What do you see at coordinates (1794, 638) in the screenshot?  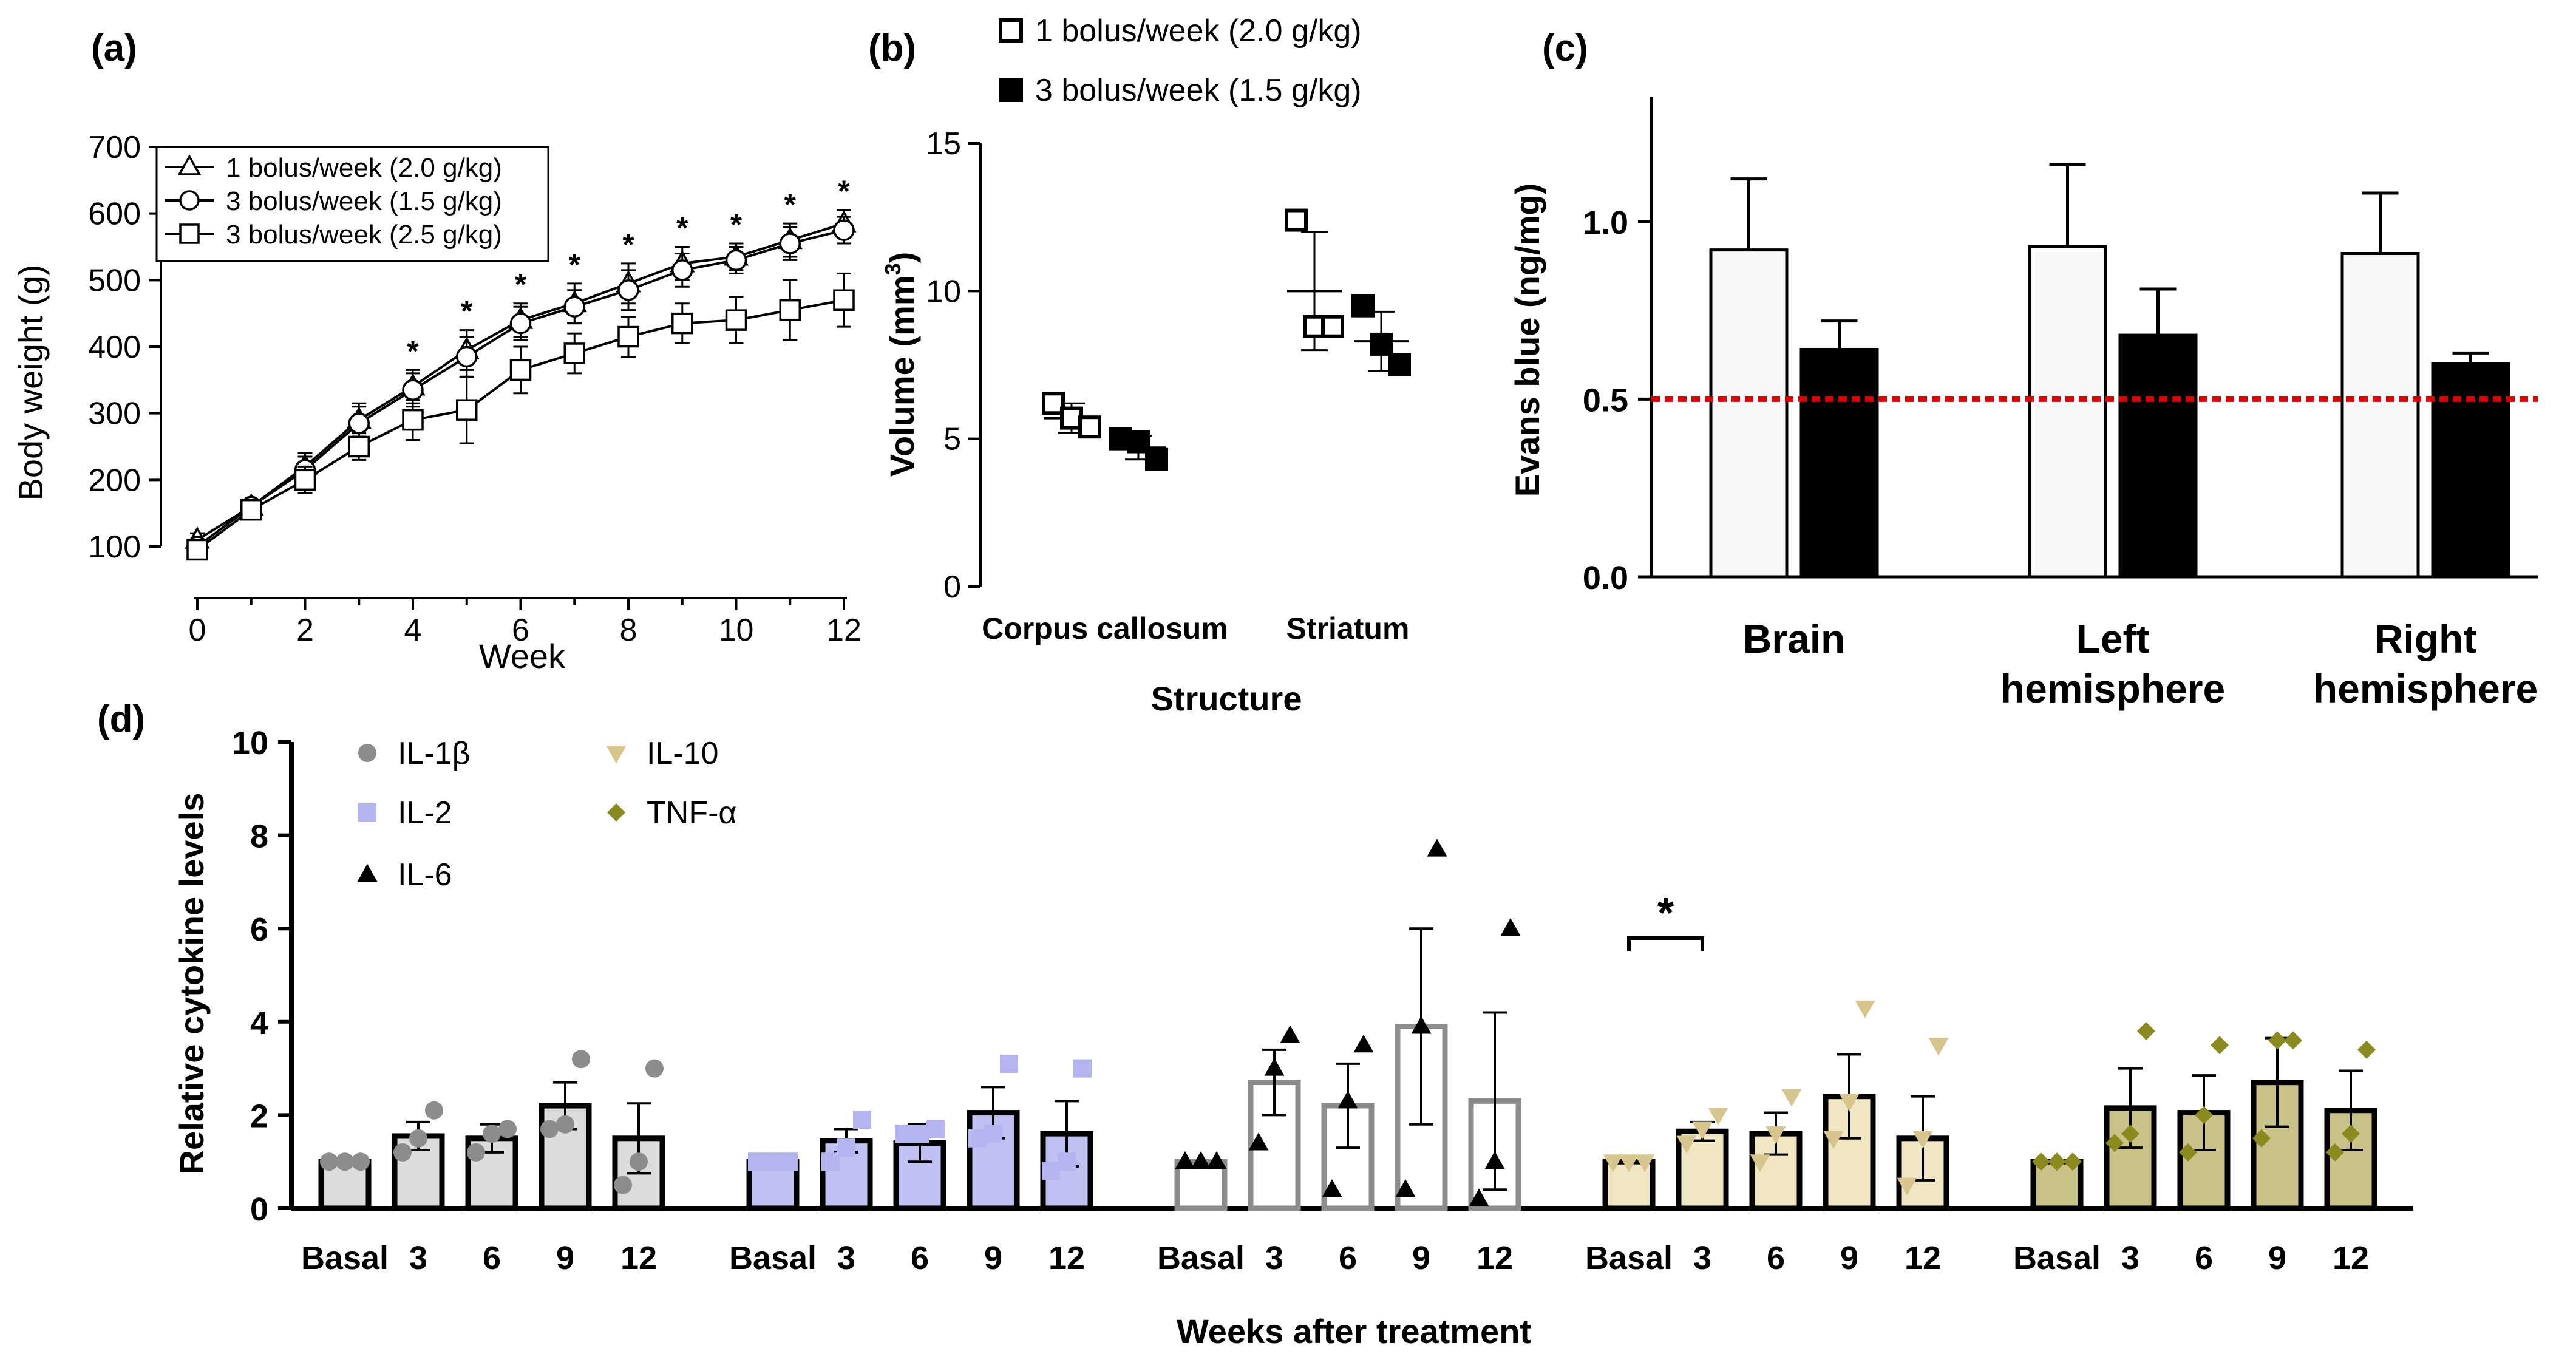 I see `c-category-label: Brain` at bounding box center [1794, 638].